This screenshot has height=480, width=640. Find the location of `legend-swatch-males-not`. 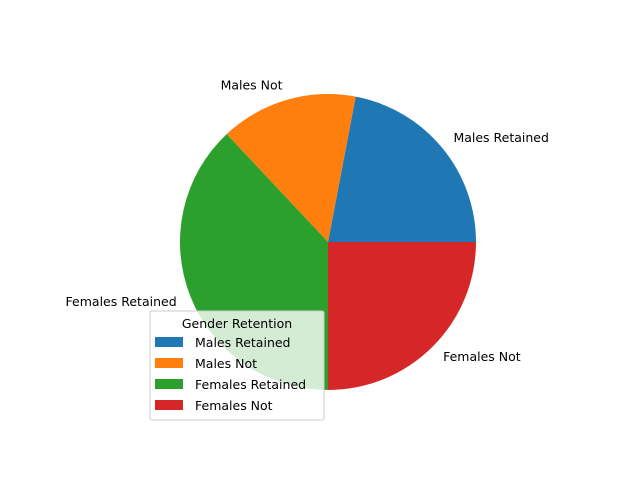

legend-swatch-males-not is located at coordinates (169, 363).